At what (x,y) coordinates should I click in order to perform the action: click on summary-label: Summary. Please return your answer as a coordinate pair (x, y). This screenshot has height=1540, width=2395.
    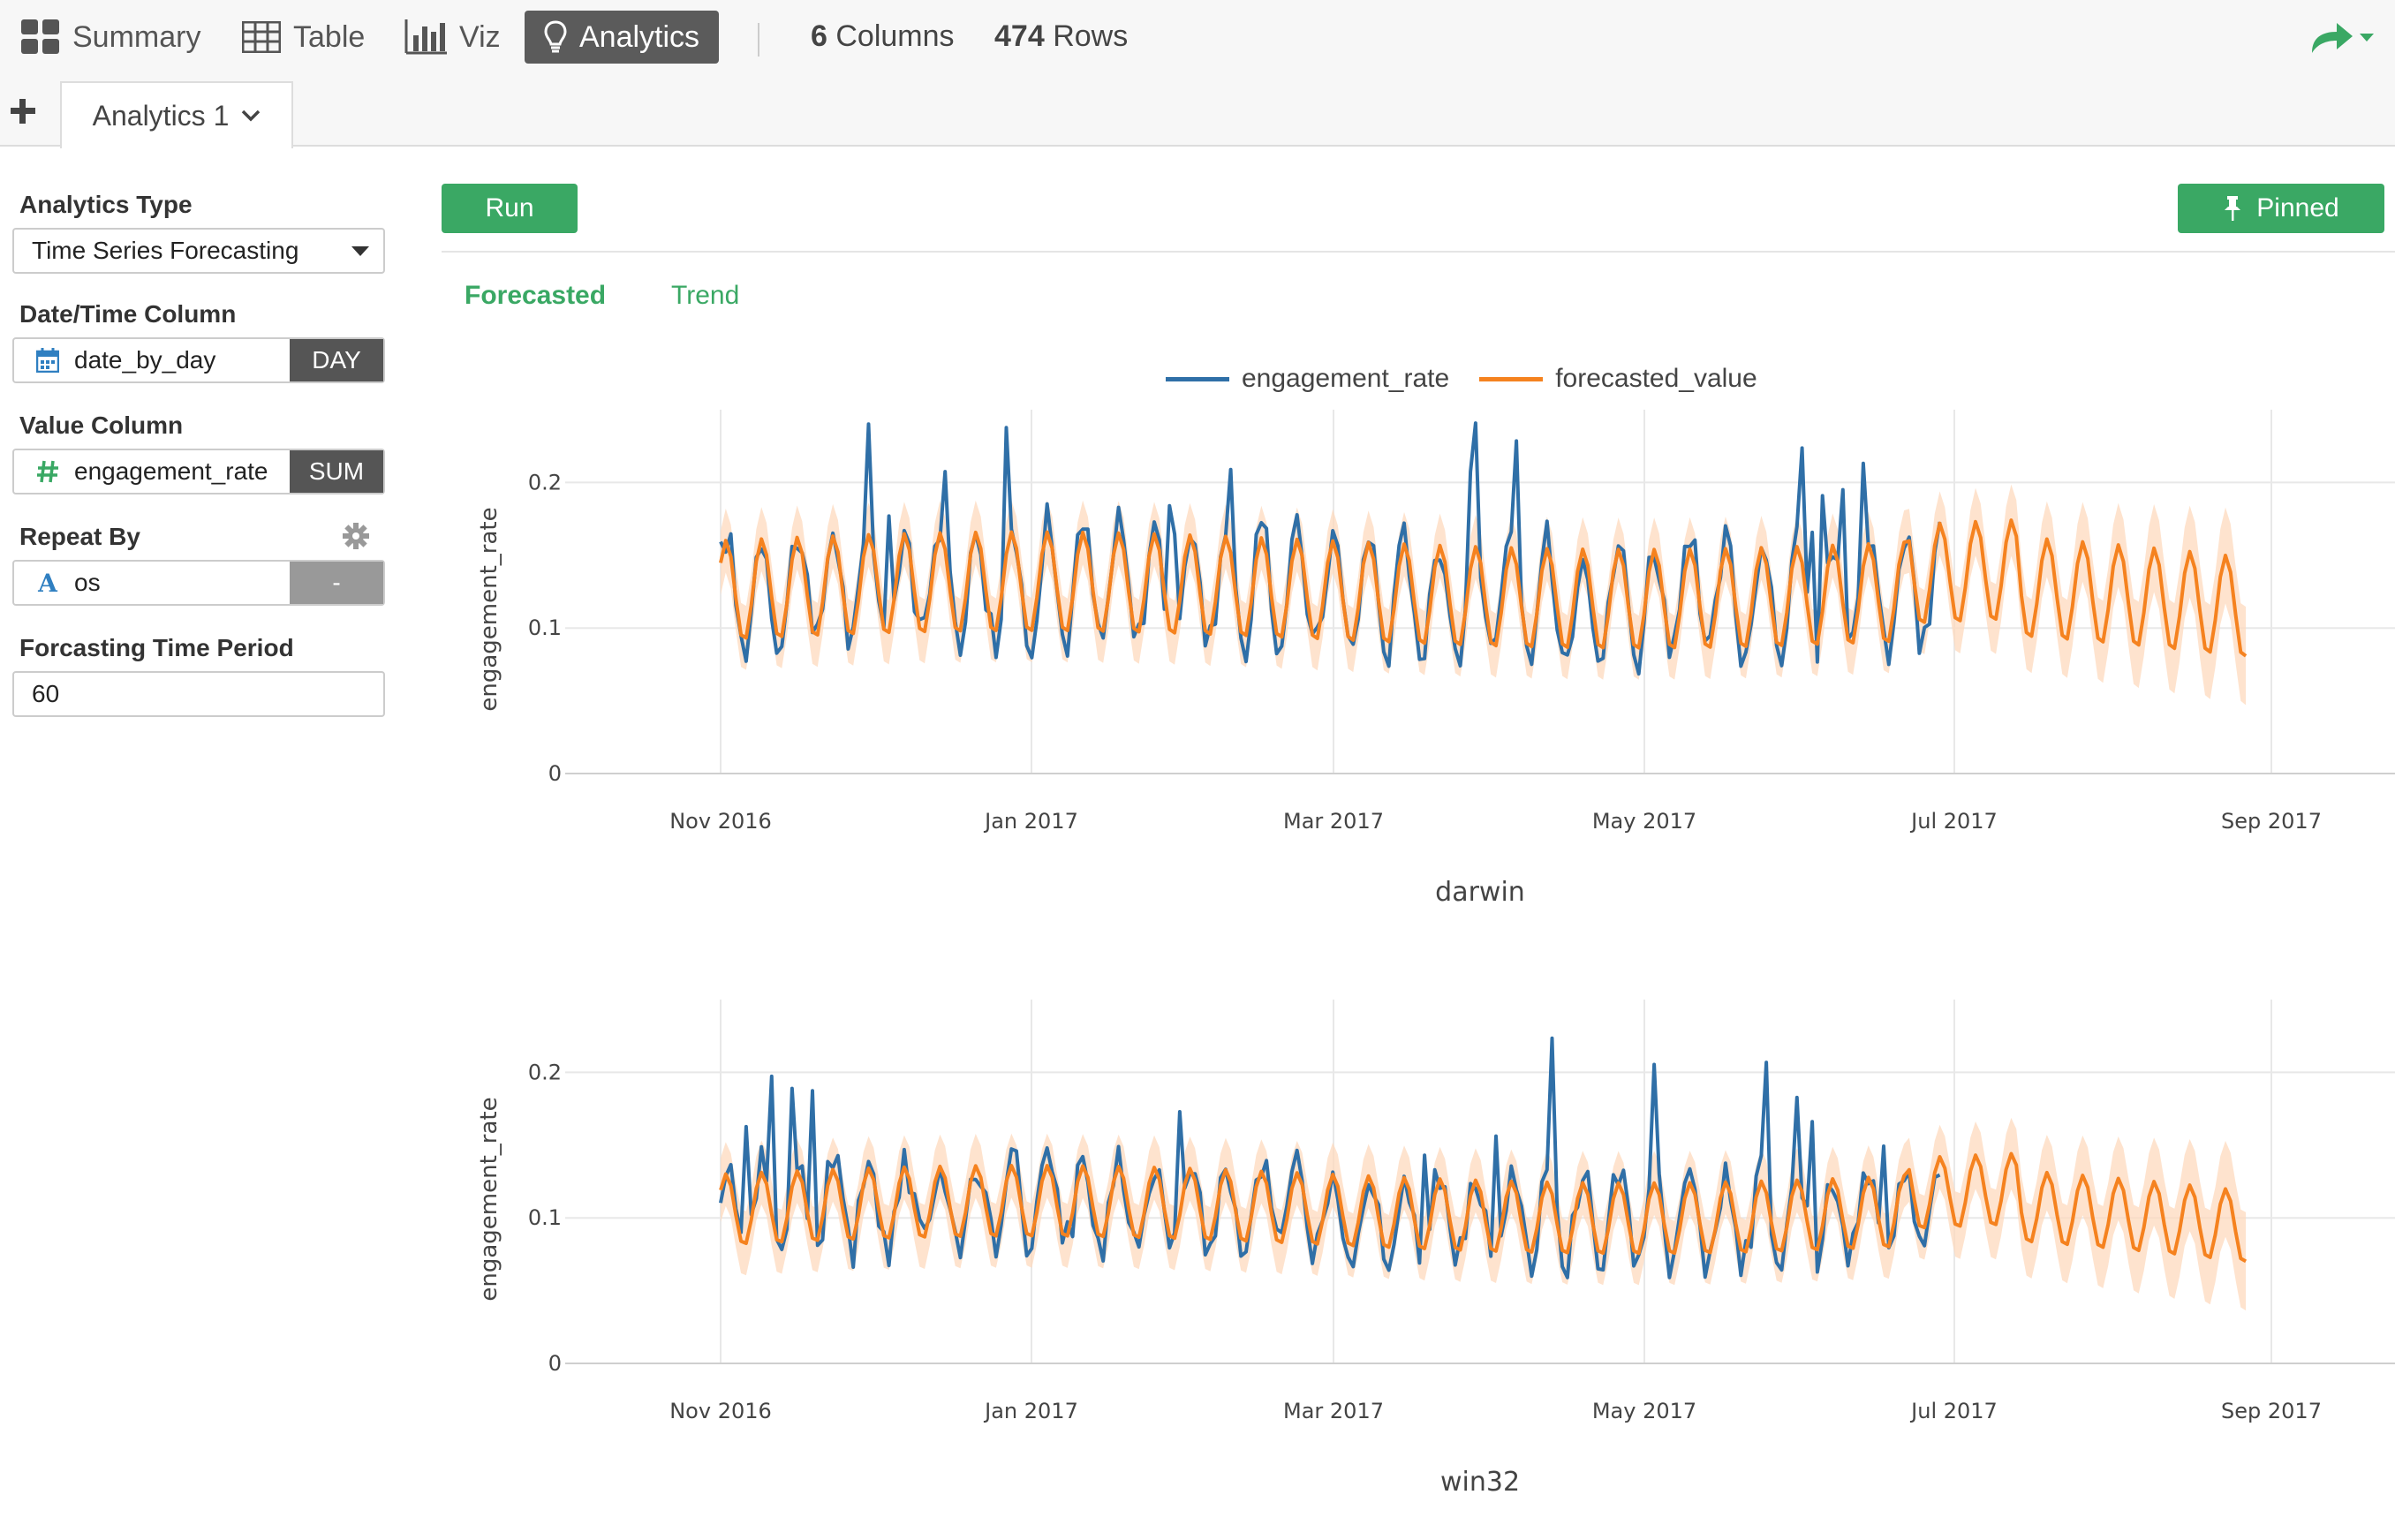
    Looking at the image, I should click on (137, 36).